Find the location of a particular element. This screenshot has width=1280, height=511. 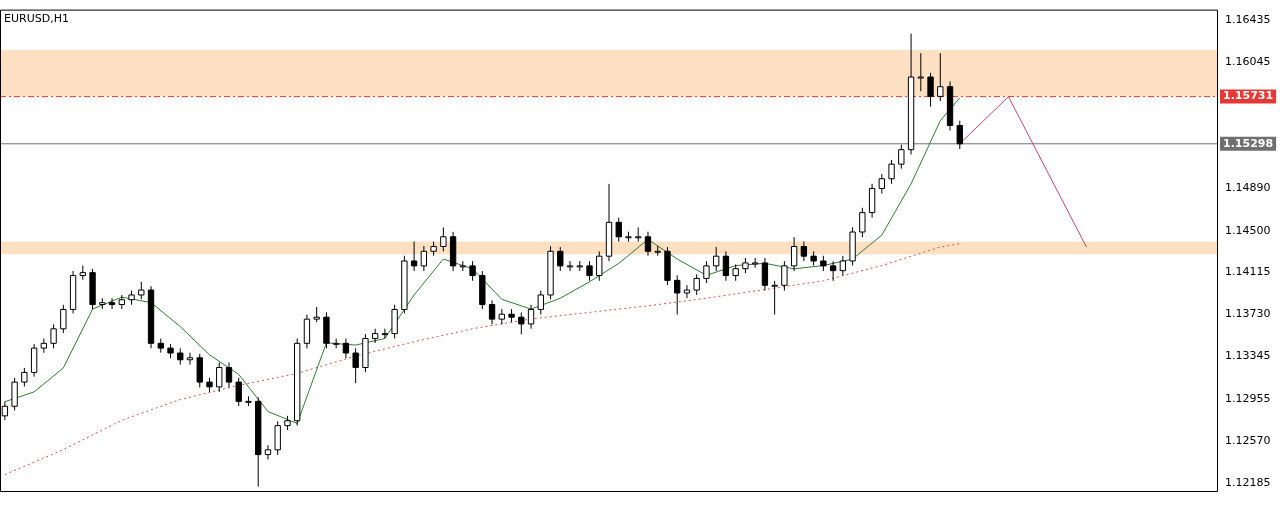

y-tick-label: 1.16045 is located at coordinates (1248, 62).